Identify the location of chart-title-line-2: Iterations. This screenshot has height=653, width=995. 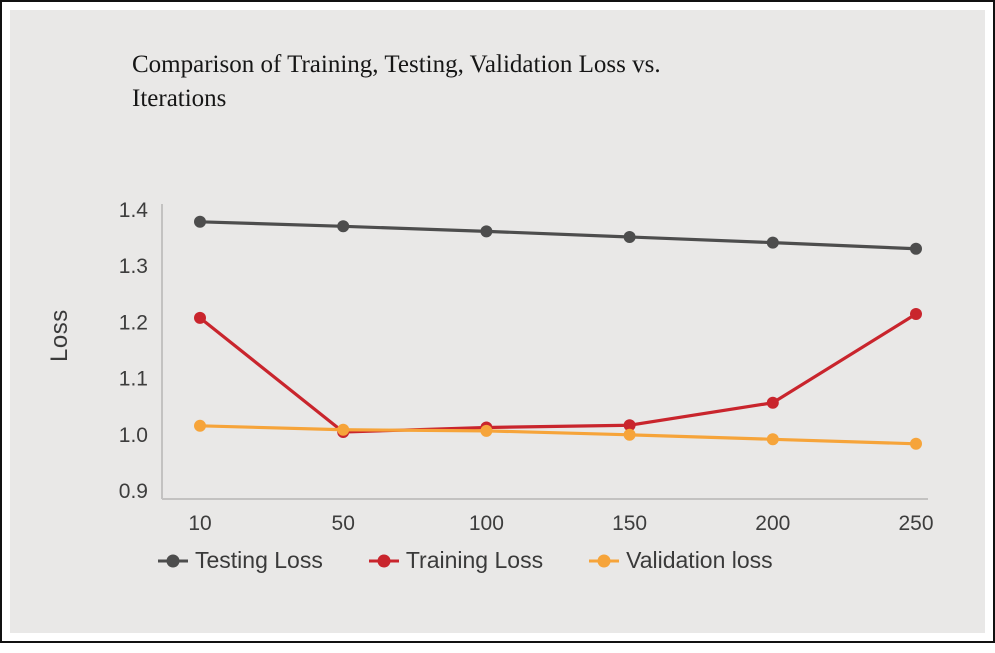
(179, 98).